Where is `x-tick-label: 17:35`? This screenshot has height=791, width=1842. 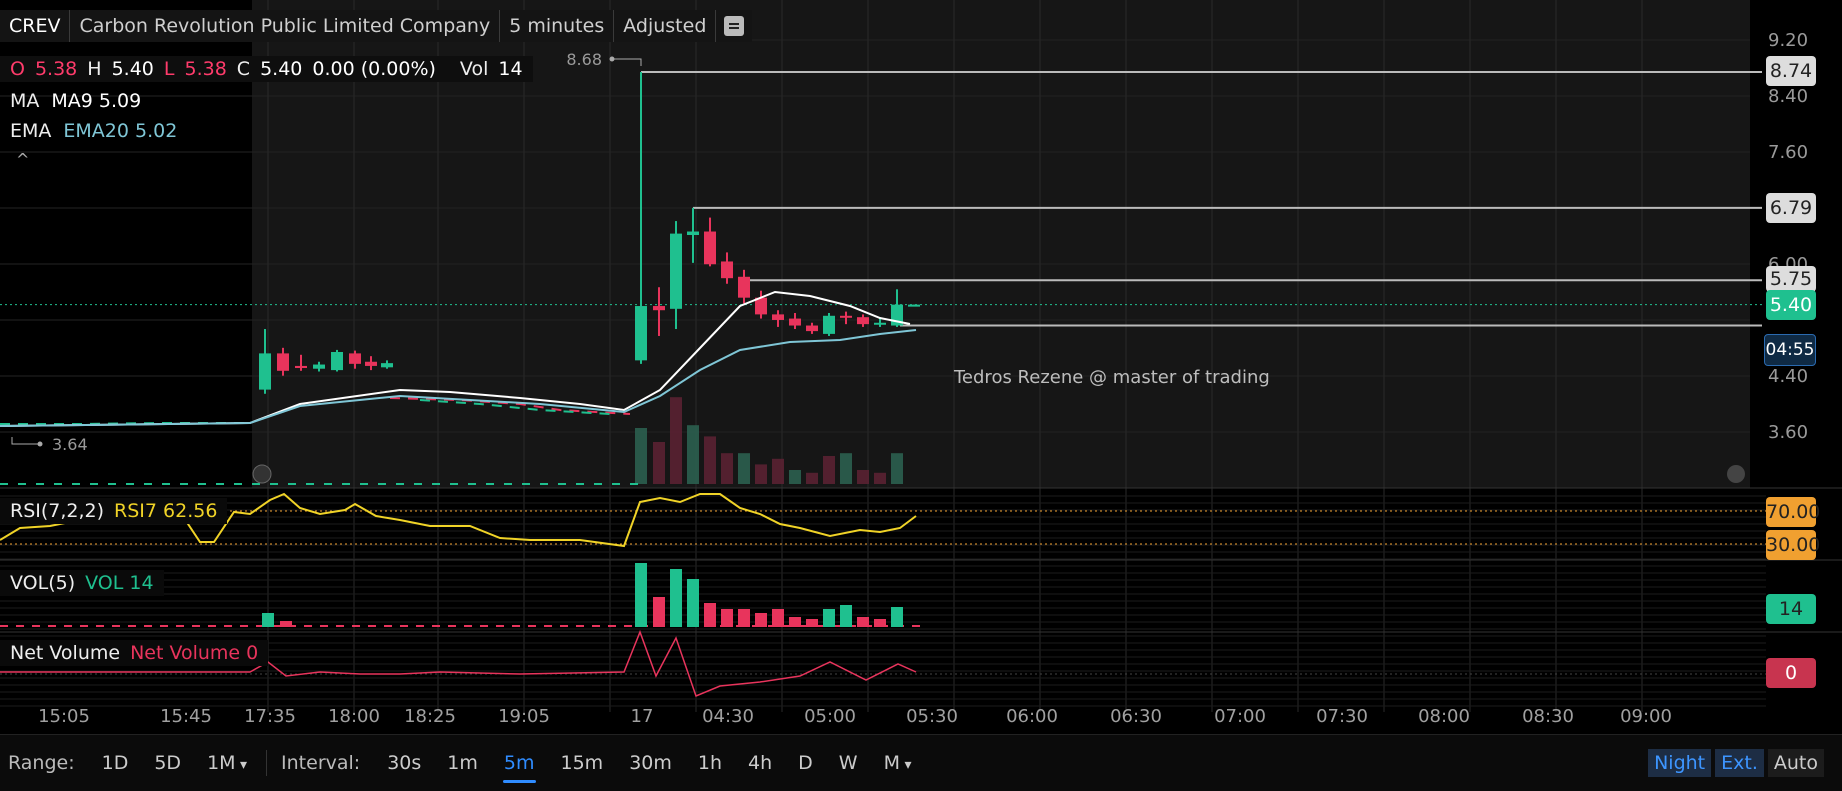
x-tick-label: 17:35 is located at coordinates (270, 716).